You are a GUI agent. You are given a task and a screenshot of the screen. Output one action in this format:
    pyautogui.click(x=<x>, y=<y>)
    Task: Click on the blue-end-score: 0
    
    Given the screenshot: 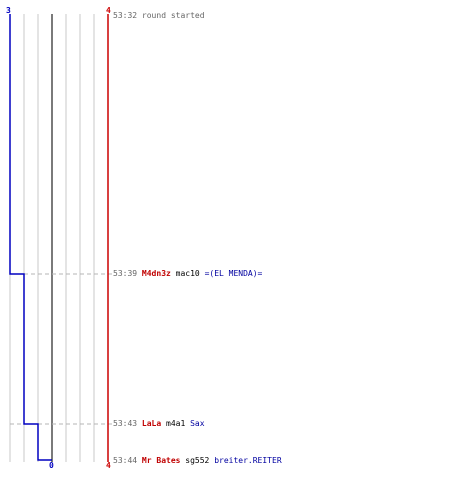 What is the action you would take?
    pyautogui.click(x=51, y=465)
    